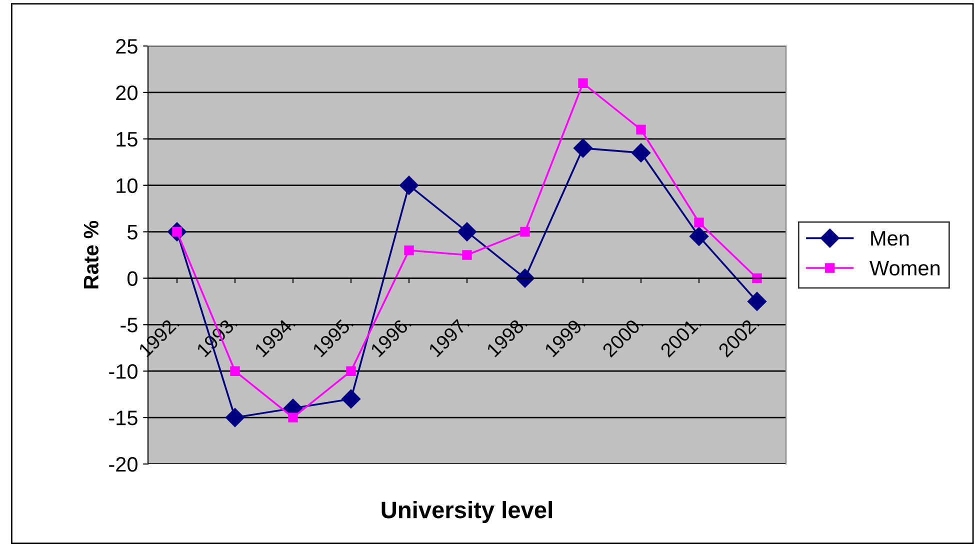 This screenshot has width=975, height=545. What do you see at coordinates (890, 238) in the screenshot?
I see `legend-label: Men` at bounding box center [890, 238].